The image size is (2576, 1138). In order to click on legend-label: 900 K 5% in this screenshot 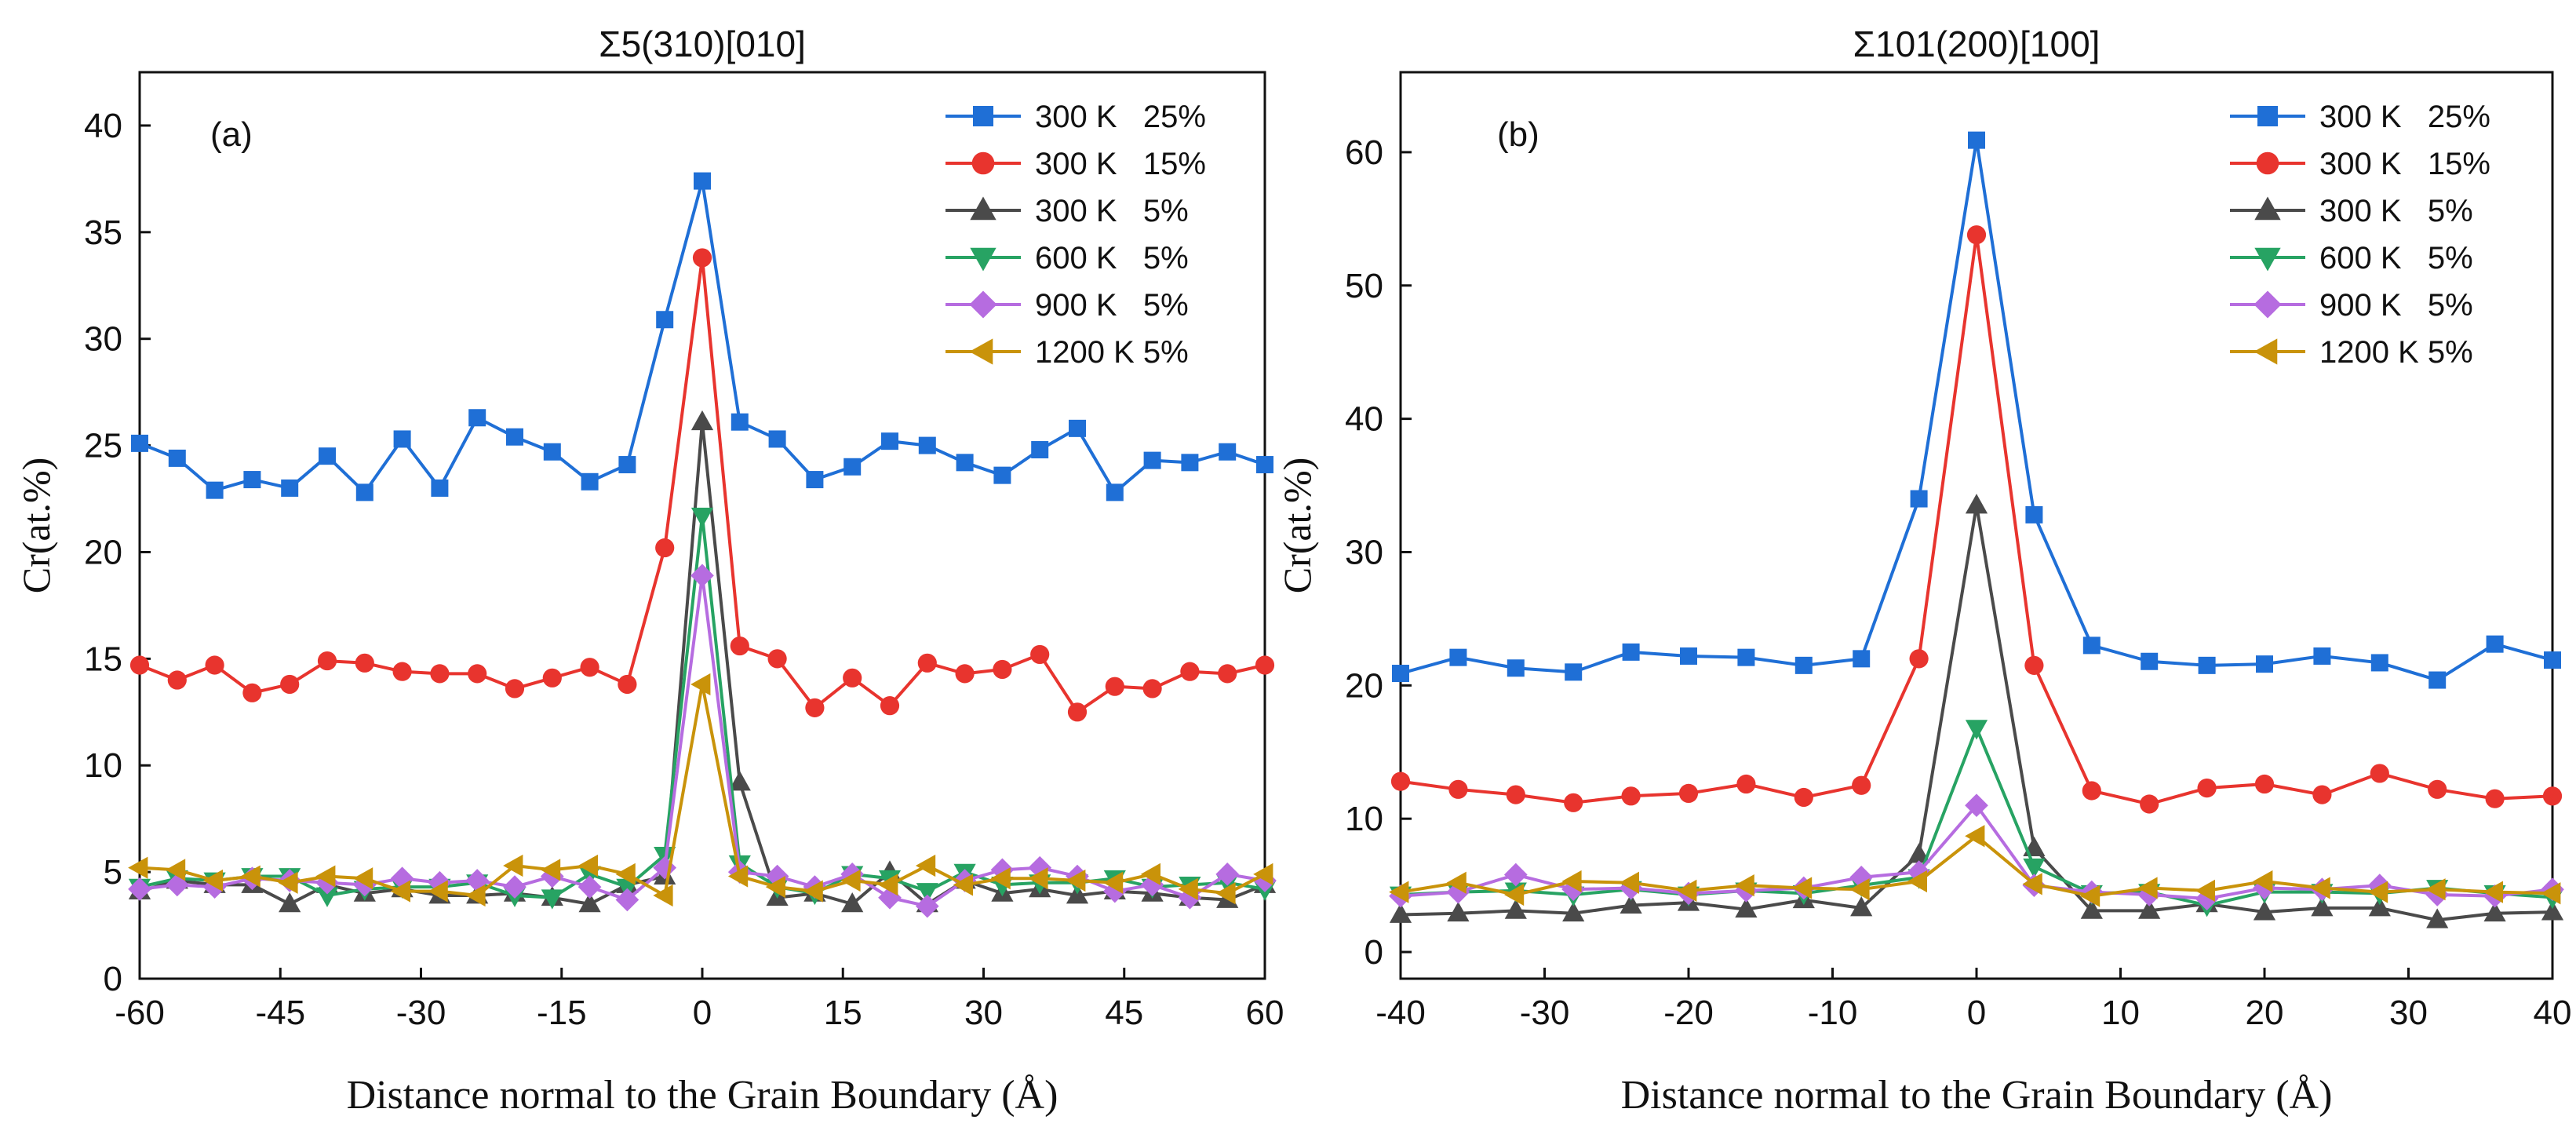, I will do `click(2396, 305)`.